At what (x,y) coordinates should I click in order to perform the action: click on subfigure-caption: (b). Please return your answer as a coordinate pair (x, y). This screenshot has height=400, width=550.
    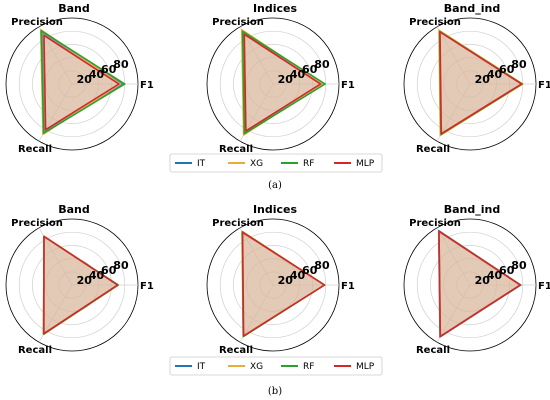
    Looking at the image, I should click on (275, 391).